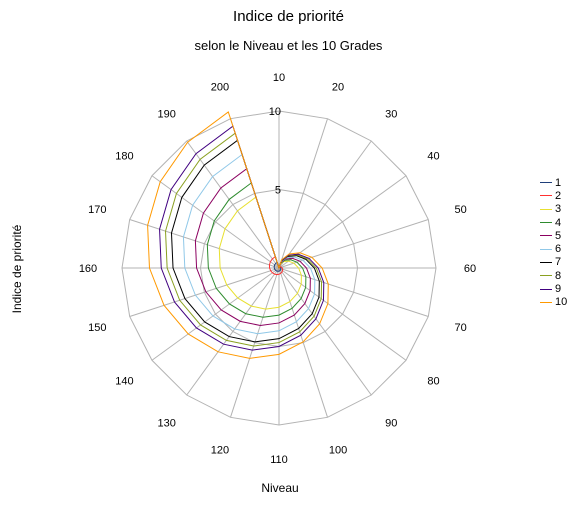 This screenshot has width=577, height=506. What do you see at coordinates (558, 275) in the screenshot?
I see `legend-label: 8` at bounding box center [558, 275].